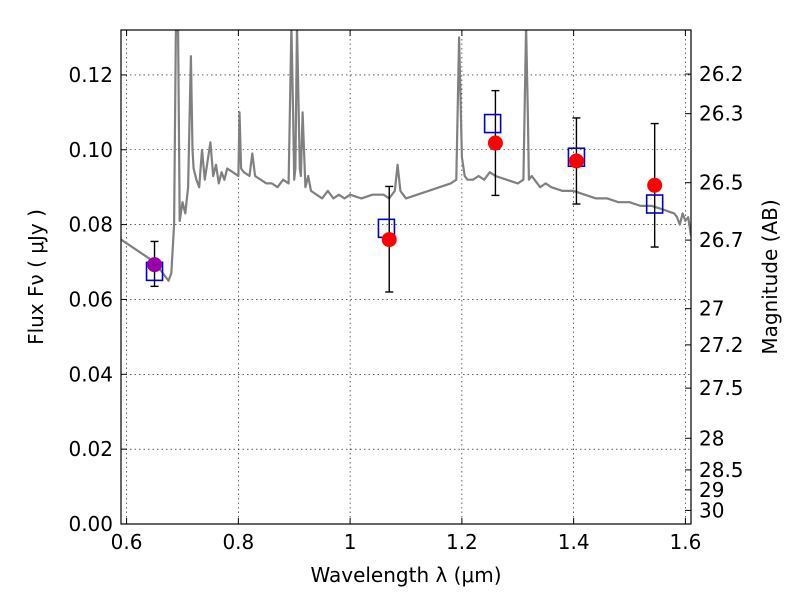 The height and width of the screenshot is (600, 800). Describe the element at coordinates (711, 309) in the screenshot. I see `magnitude-tick-label: 27` at that location.